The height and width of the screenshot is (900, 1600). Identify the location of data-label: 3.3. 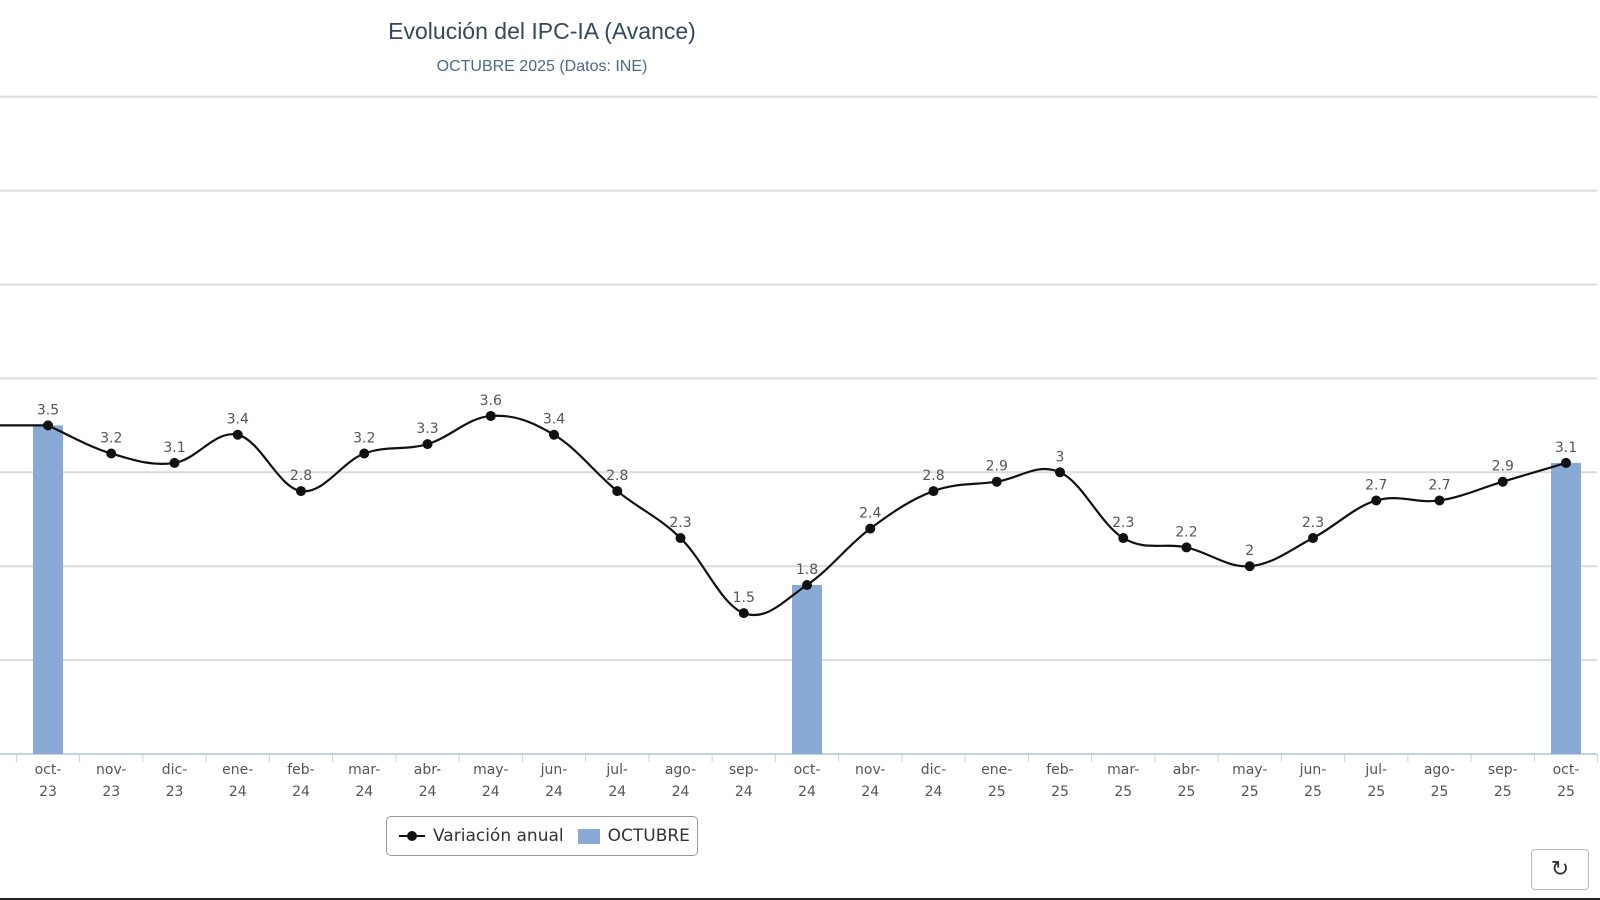
(427, 429).